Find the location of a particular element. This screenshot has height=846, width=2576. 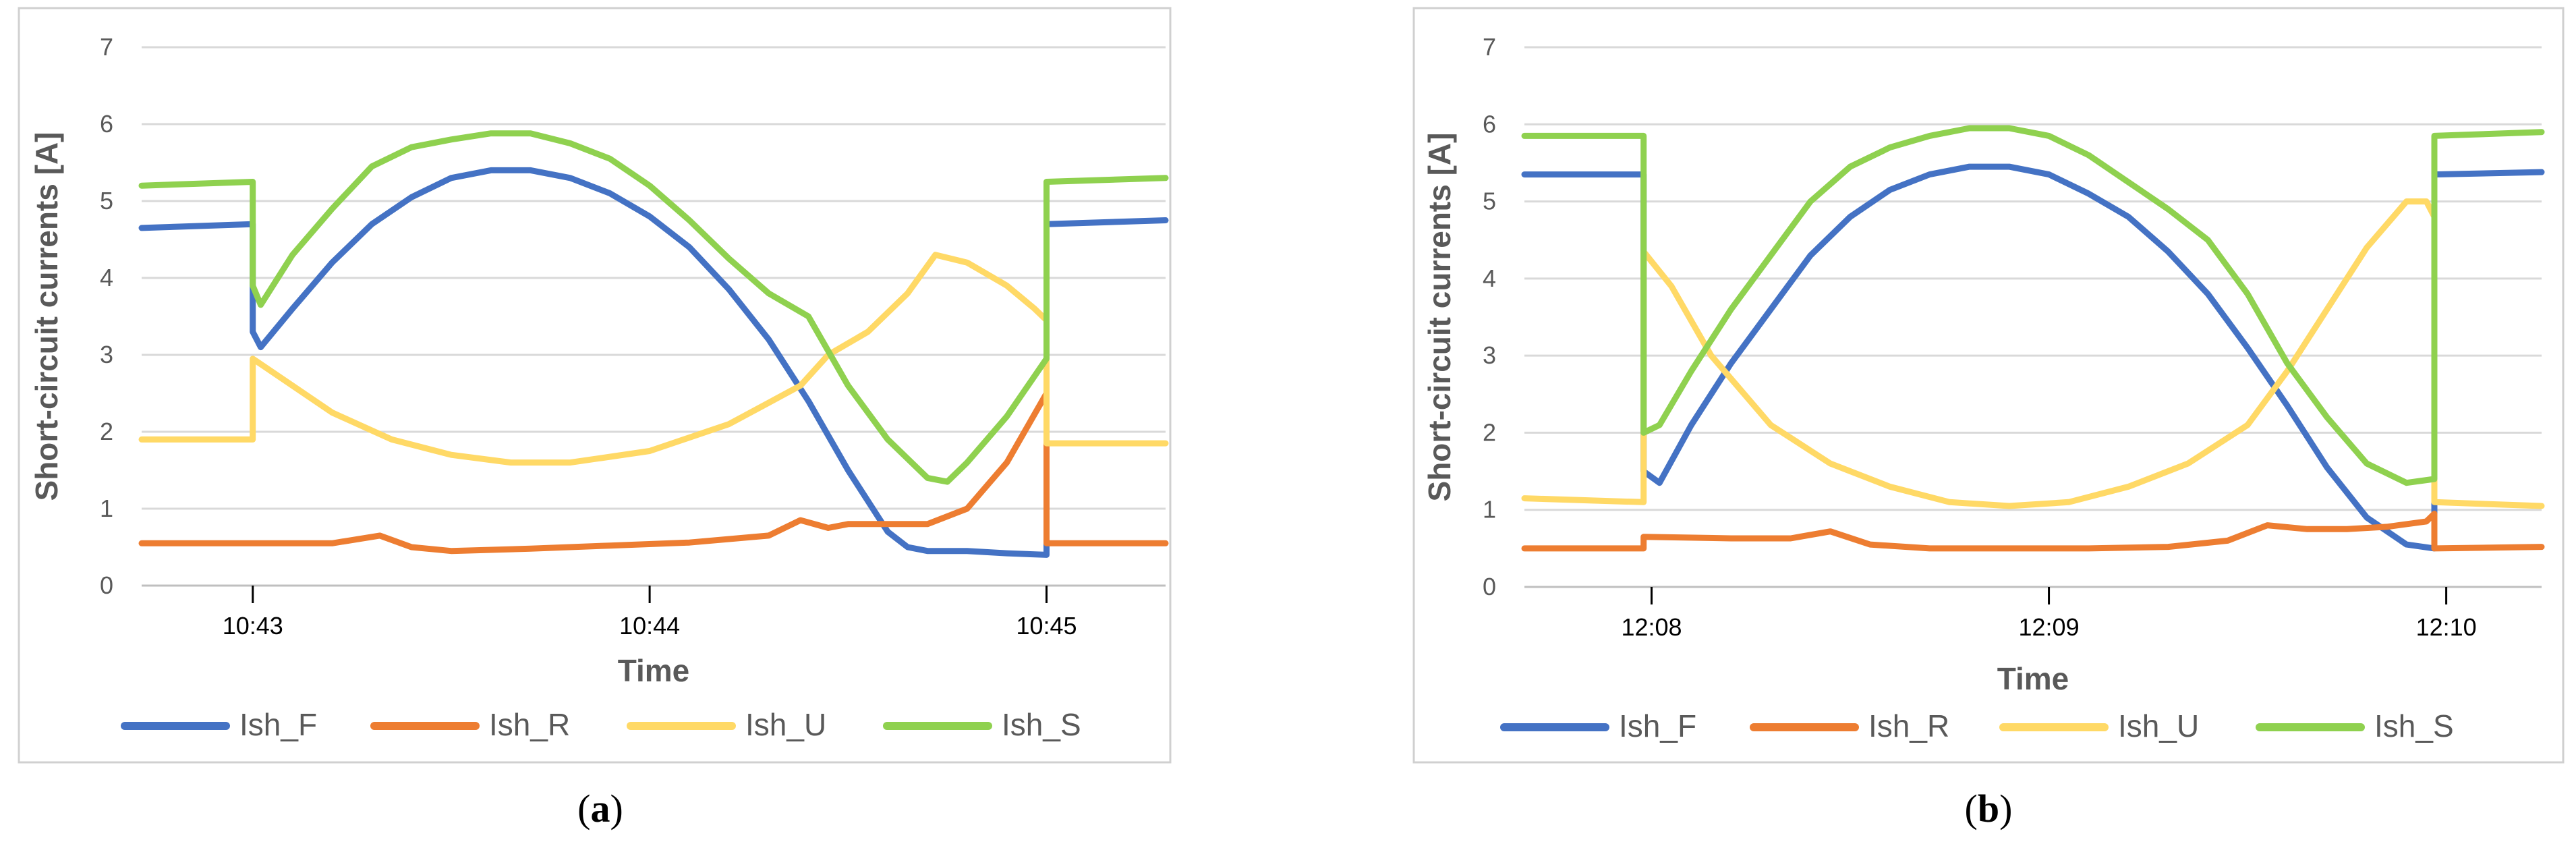

panel-caption: (b) is located at coordinates (1989, 808).